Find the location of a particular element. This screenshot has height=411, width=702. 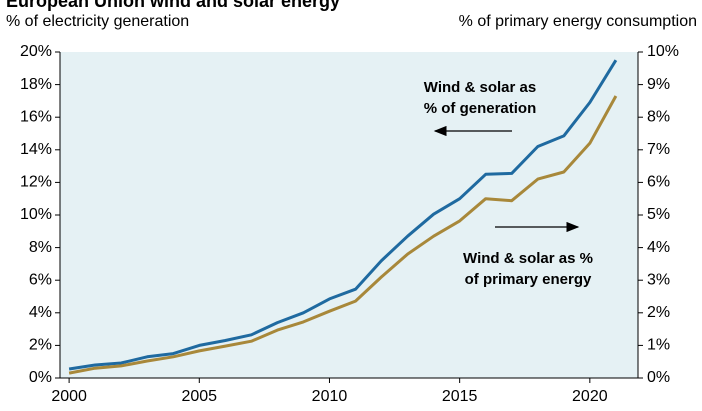

y2-tick-label: 10% is located at coordinates (663, 51).